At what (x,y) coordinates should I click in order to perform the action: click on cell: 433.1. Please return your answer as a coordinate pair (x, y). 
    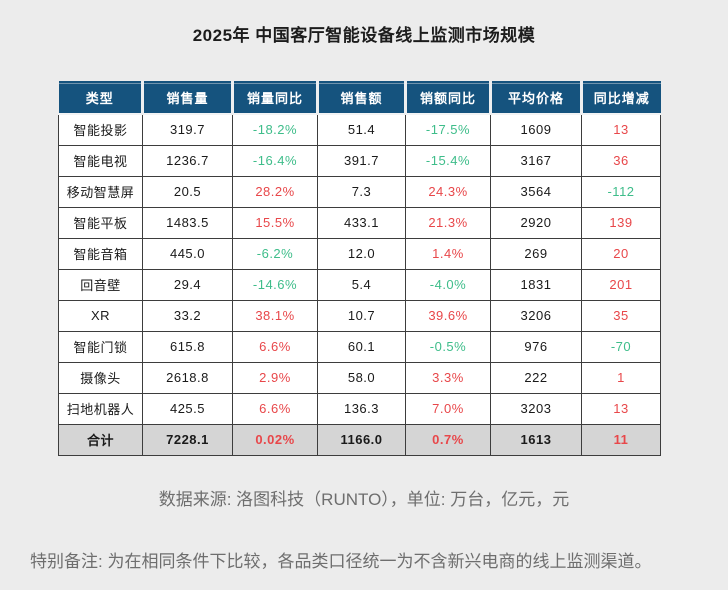
    Looking at the image, I should click on (361, 222).